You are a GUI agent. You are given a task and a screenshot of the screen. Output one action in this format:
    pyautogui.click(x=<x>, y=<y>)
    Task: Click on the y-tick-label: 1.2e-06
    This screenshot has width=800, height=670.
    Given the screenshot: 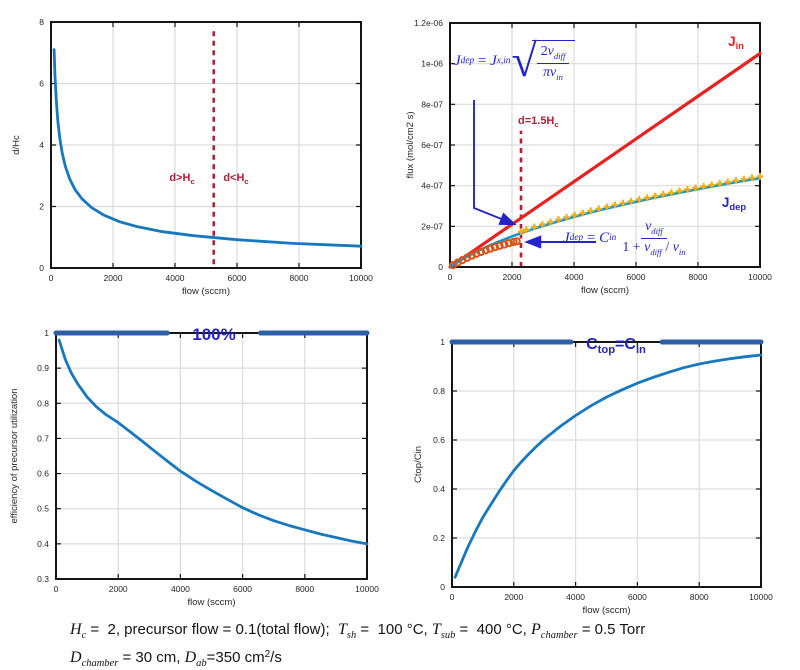 What is the action you would take?
    pyautogui.click(x=428, y=23)
    